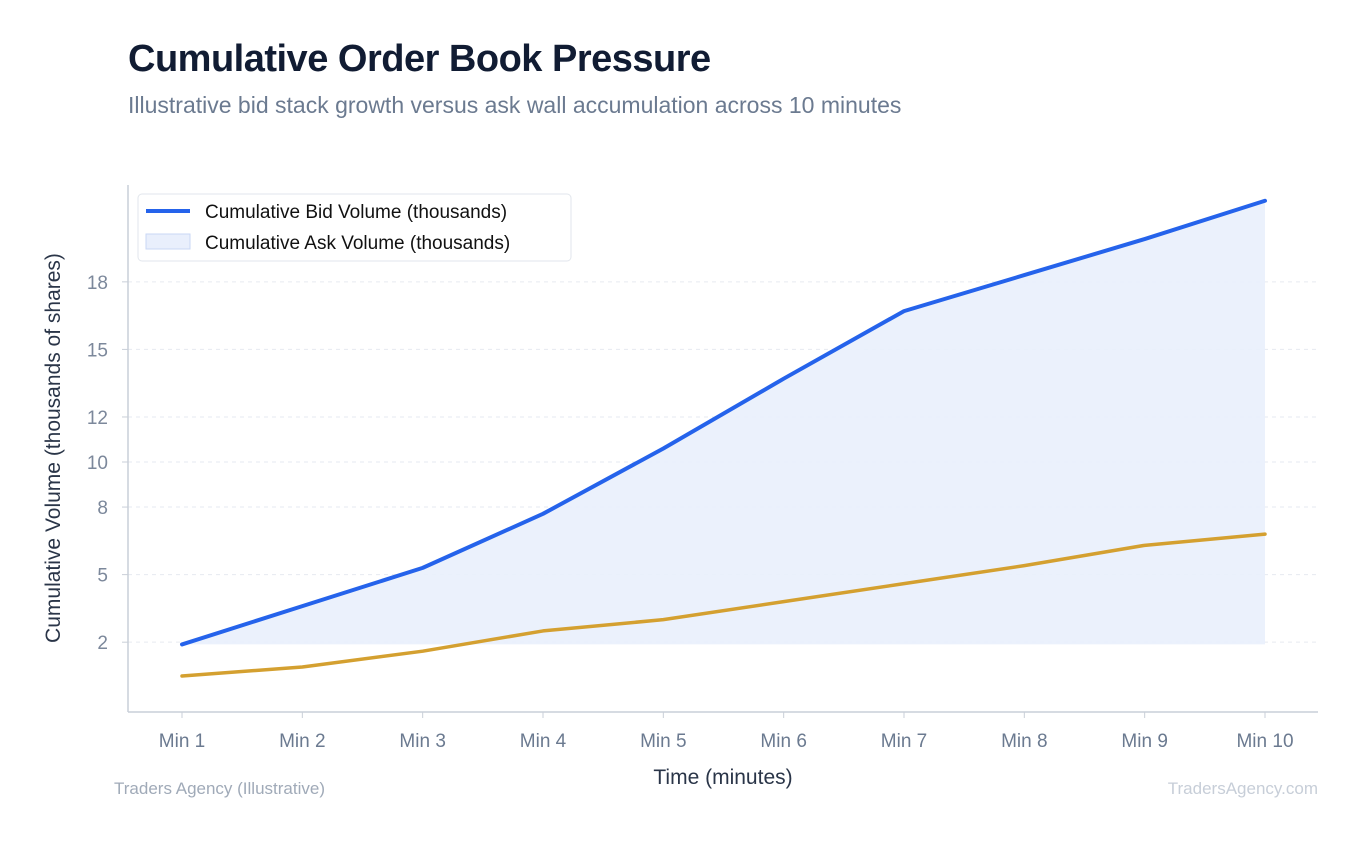  What do you see at coordinates (422, 741) in the screenshot?
I see `x-tick-label: Min 3` at bounding box center [422, 741].